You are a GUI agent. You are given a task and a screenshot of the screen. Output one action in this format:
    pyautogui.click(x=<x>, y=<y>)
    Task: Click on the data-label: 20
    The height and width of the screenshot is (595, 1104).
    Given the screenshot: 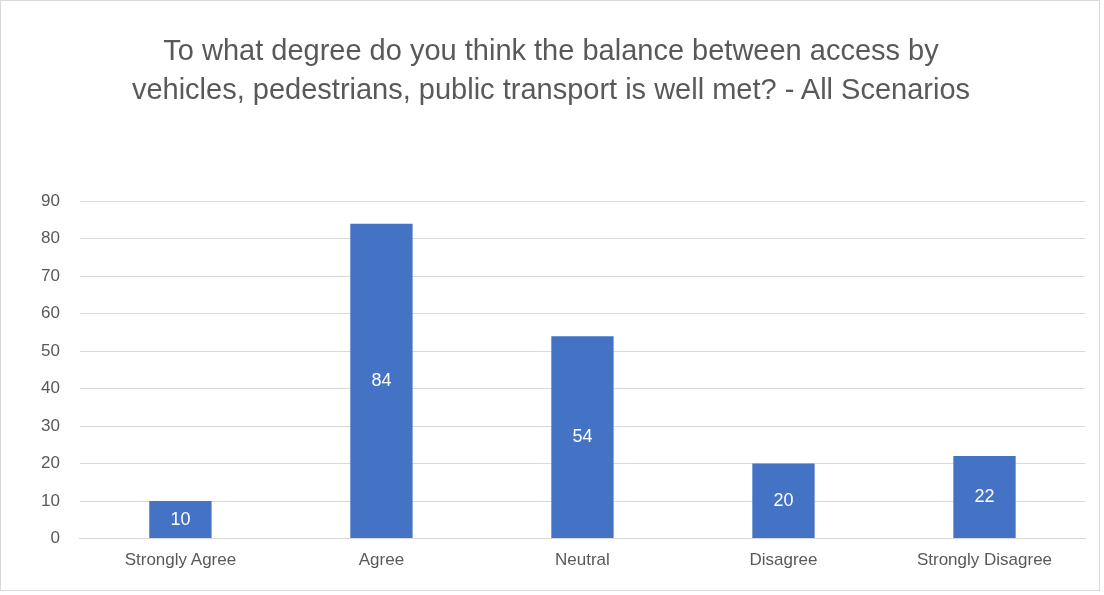 What is the action you would take?
    pyautogui.click(x=783, y=499)
    